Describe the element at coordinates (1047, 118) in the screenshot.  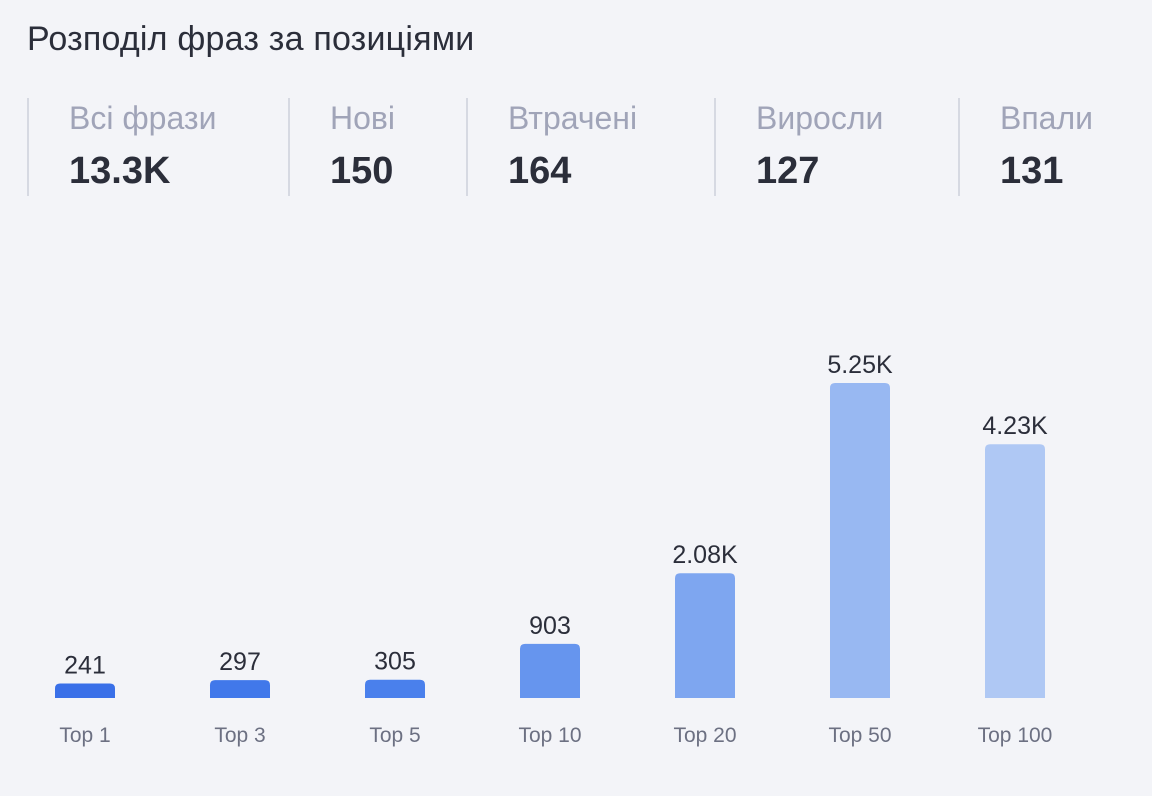
I see `stat-label: Впали` at that location.